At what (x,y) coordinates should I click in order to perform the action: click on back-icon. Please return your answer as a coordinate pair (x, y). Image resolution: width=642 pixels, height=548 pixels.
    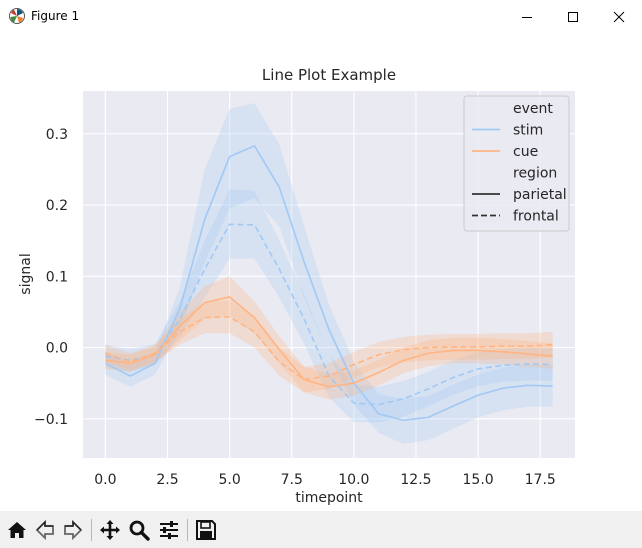
    Looking at the image, I should click on (44, 530).